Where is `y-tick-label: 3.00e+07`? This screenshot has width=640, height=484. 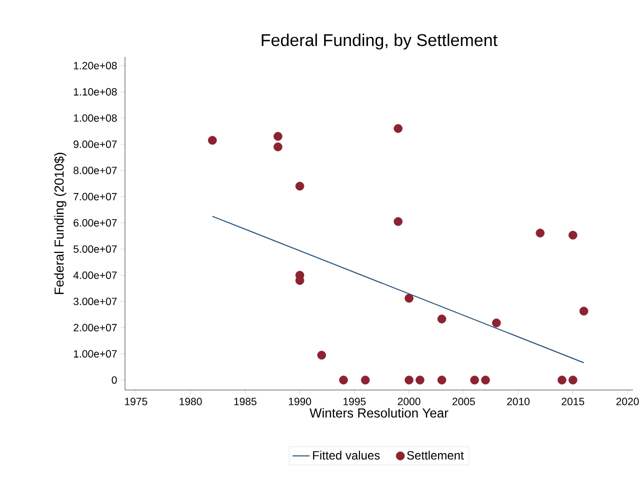
y-tick-label: 3.00e+07 is located at coordinates (95, 302).